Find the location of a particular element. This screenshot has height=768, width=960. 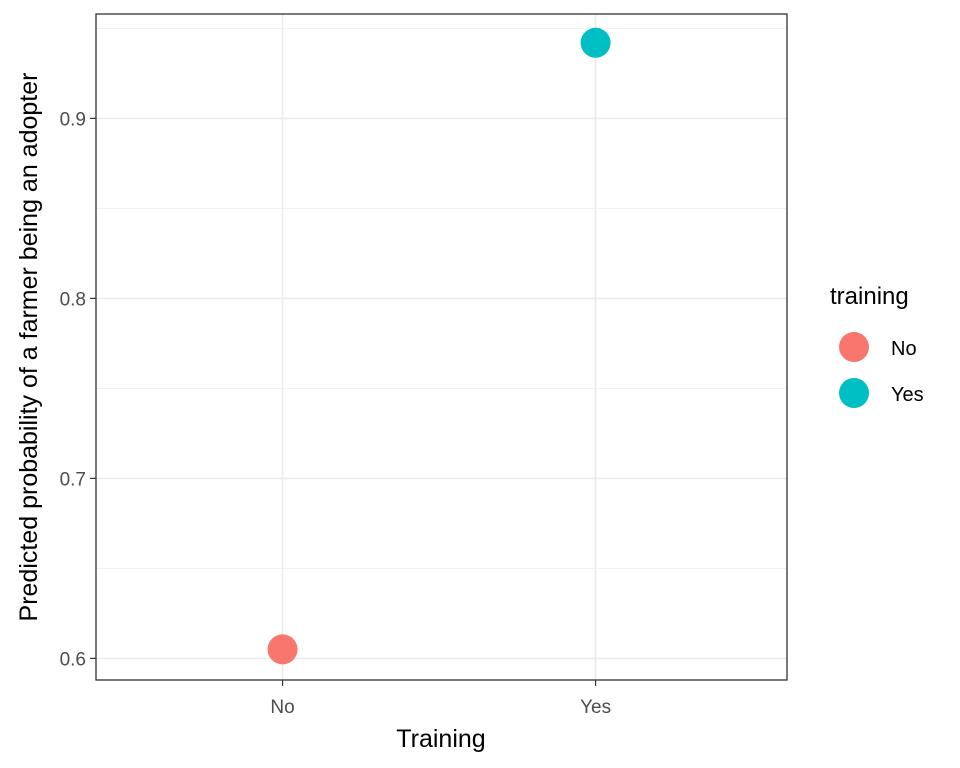

legend-title: training is located at coordinates (869, 296).